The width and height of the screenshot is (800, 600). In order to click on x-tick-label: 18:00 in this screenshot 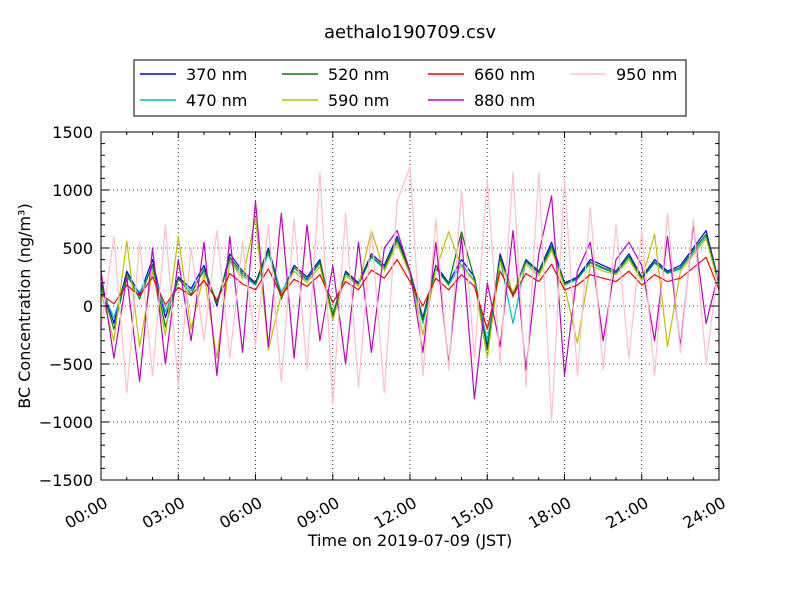, I will do `click(549, 513)`.